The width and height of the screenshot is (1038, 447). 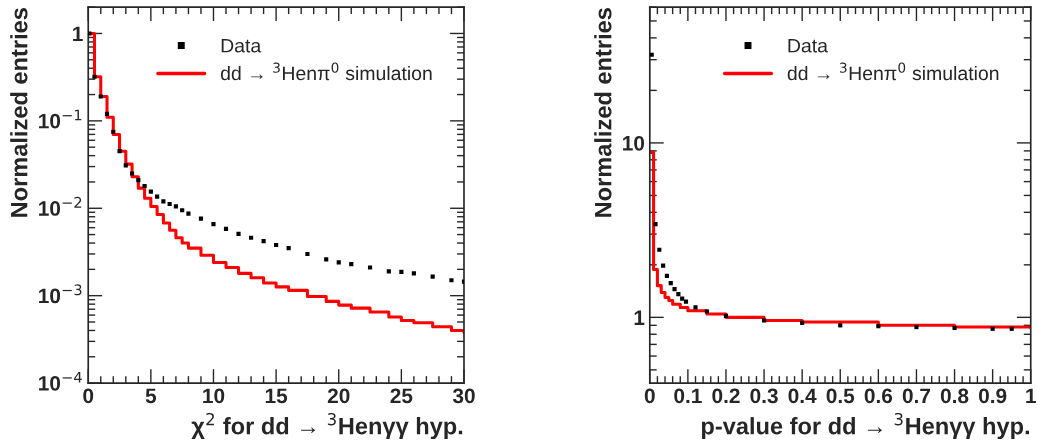 I want to click on y-tick-label: 1, so click(x=78, y=34).